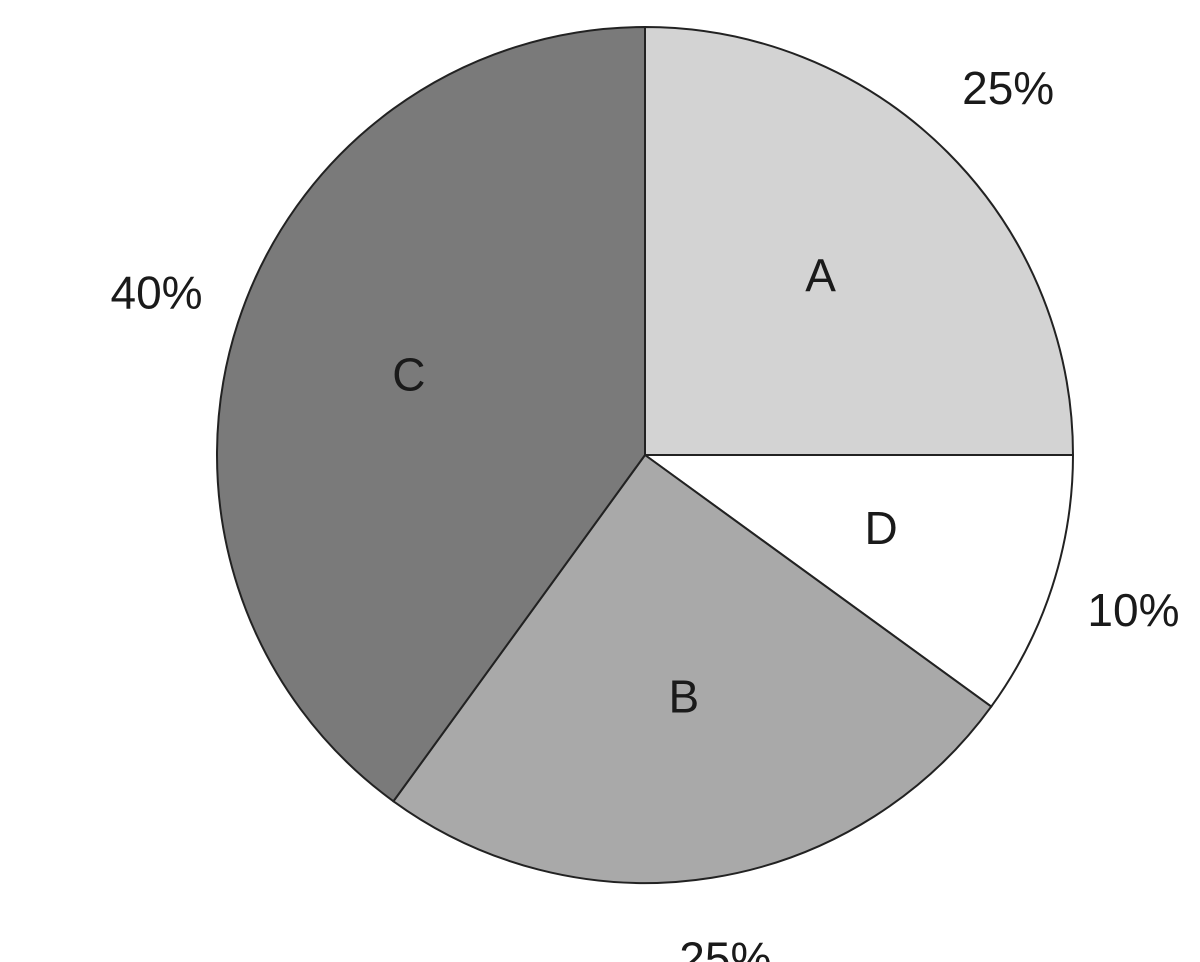 This screenshot has height=962, width=1200. What do you see at coordinates (156, 292) in the screenshot?
I see `value-label: 40%` at bounding box center [156, 292].